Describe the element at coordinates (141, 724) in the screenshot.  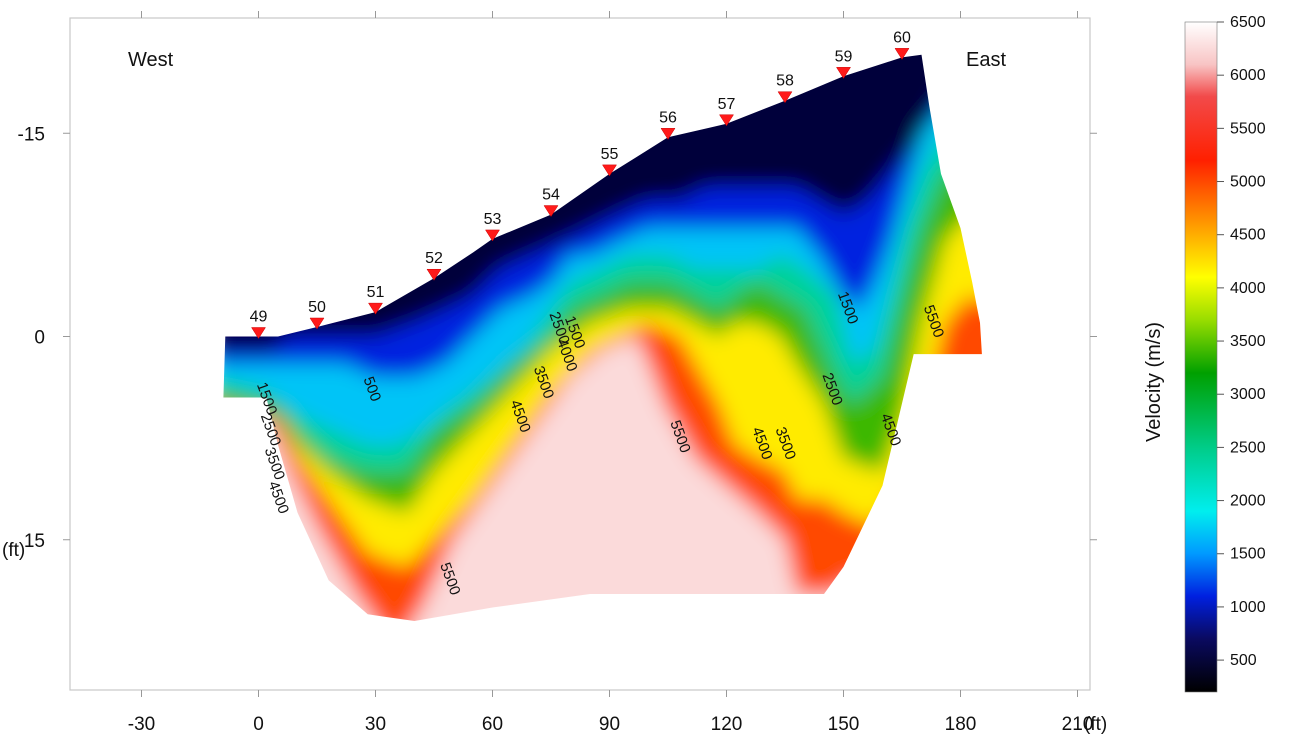
I see `x-tick-label: -30` at that location.